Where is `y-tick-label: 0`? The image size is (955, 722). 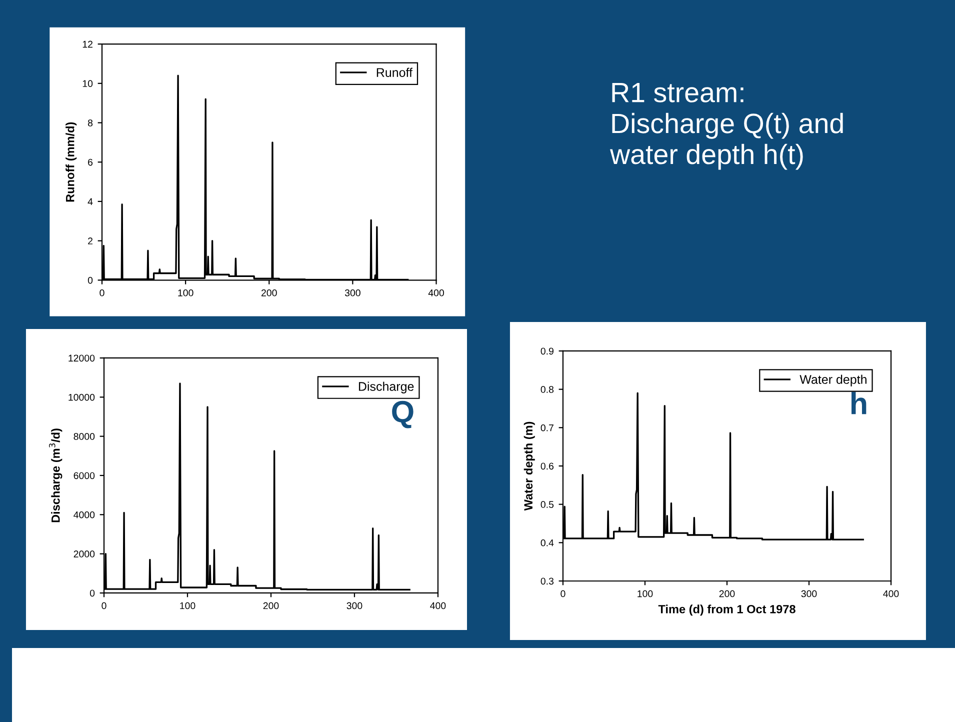
y-tick-label: 0 is located at coordinates (90, 280).